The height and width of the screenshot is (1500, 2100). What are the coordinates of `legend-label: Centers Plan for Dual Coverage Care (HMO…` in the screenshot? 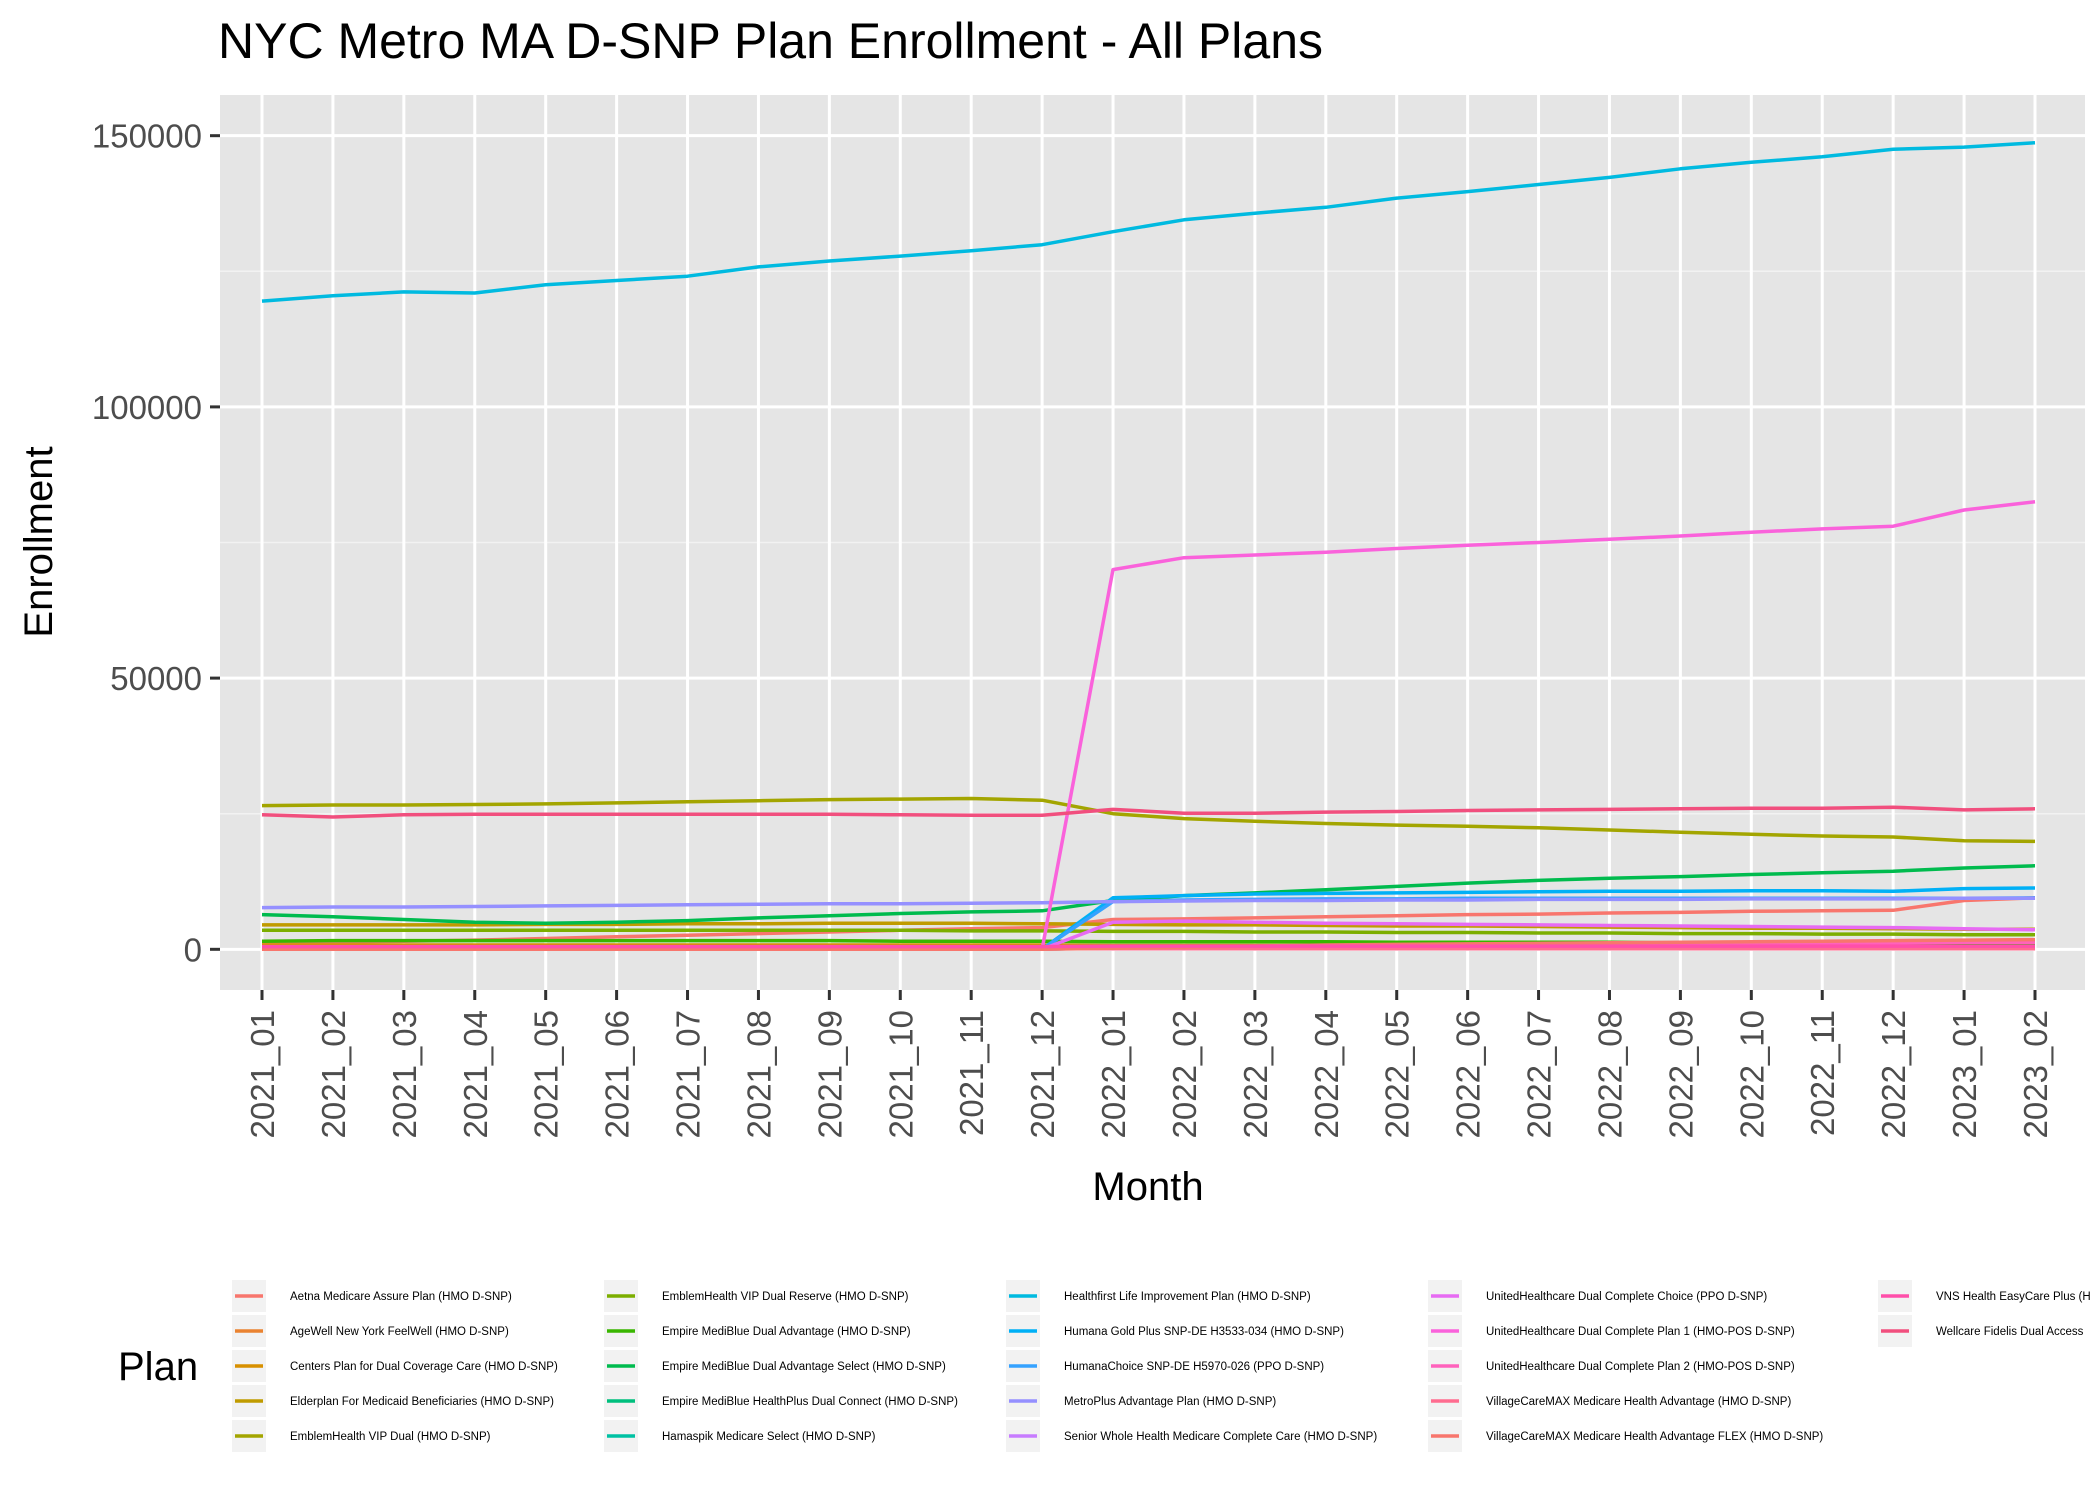 It's located at (424, 1367).